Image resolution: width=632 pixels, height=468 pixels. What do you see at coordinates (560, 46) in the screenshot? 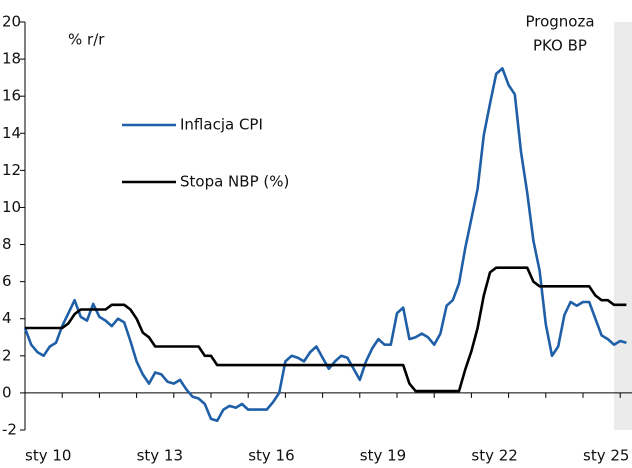
I see `annotation: PKO BP` at bounding box center [560, 46].